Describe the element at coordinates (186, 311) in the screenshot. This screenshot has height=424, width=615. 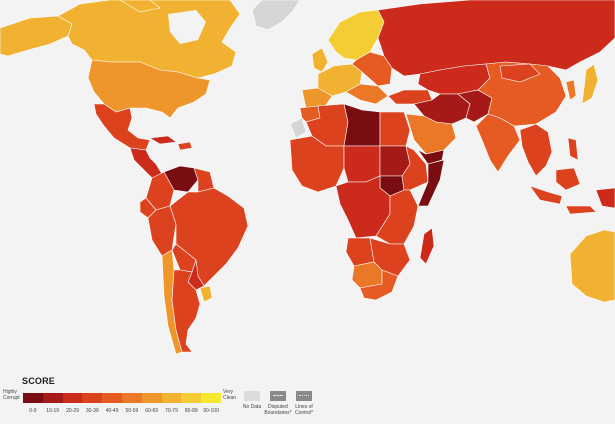
I see `region-argentina` at that location.